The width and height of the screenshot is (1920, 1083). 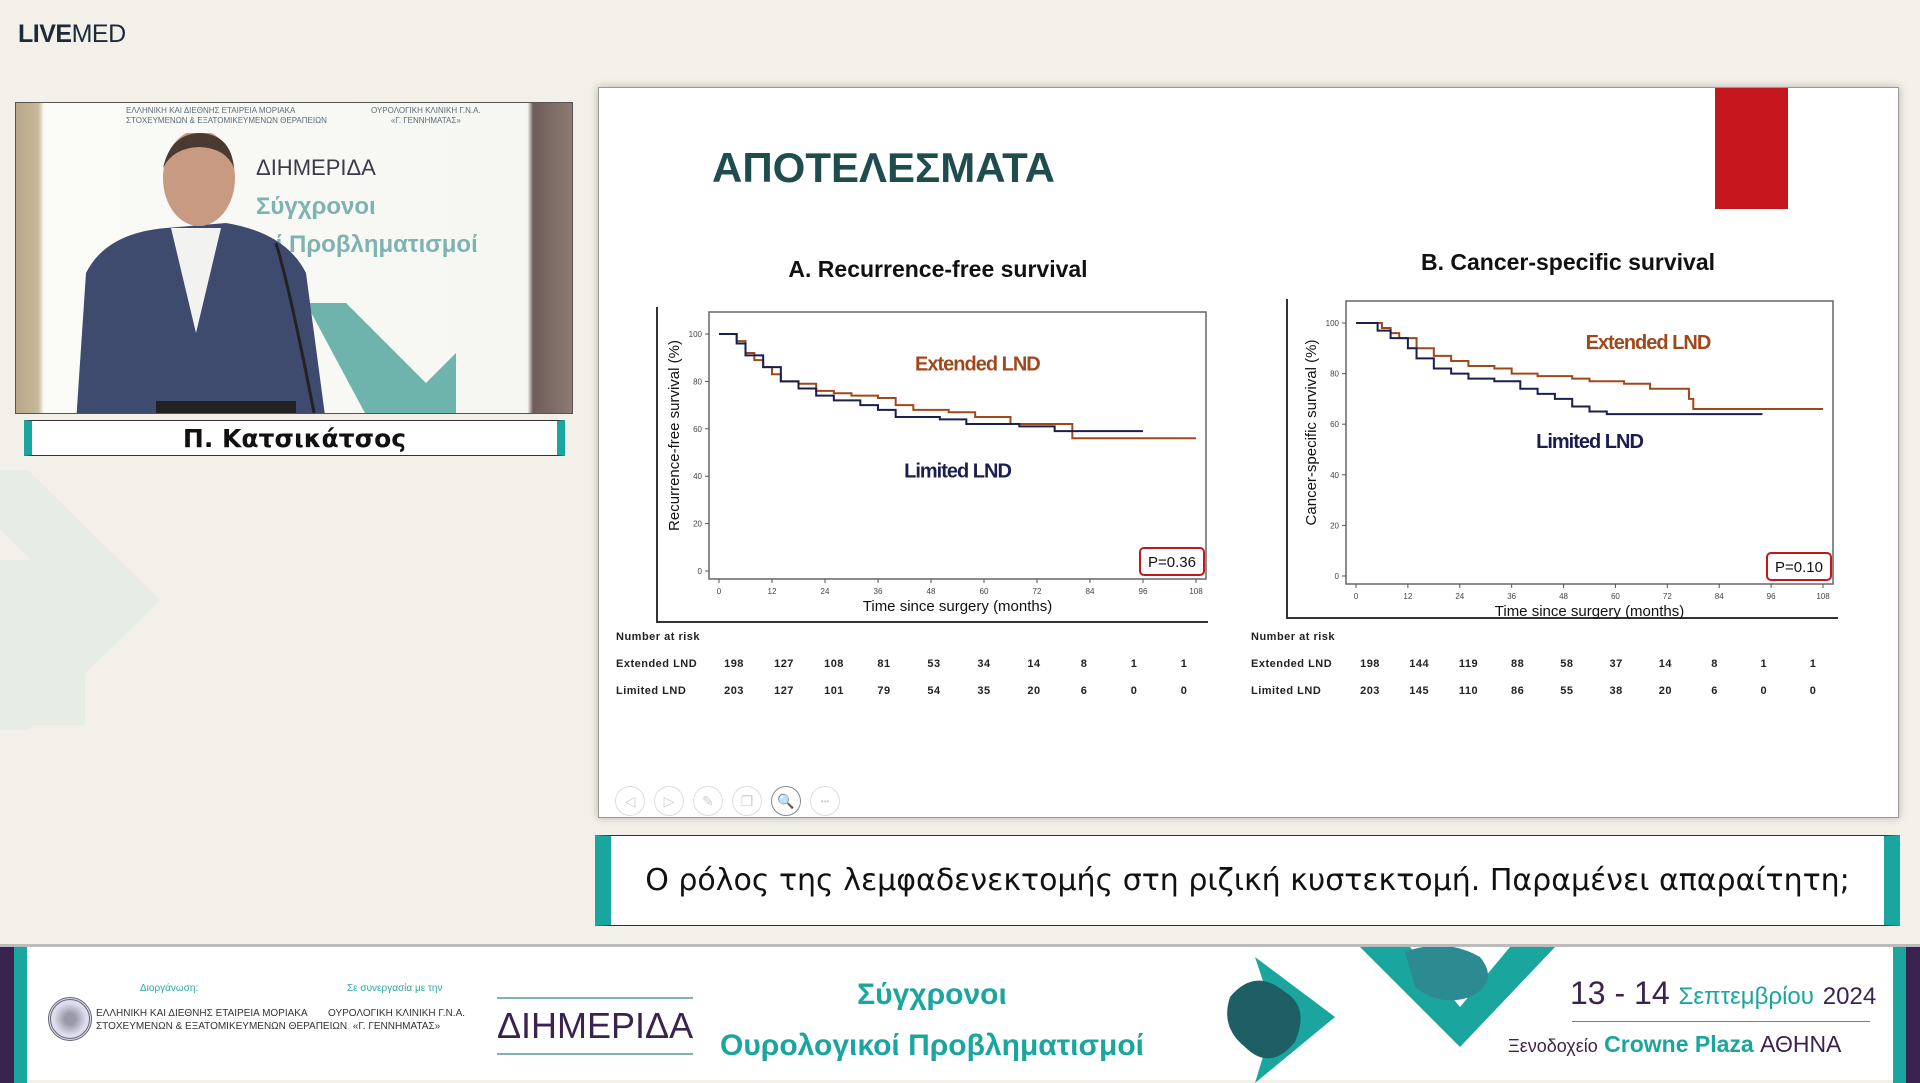 What do you see at coordinates (630, 801) in the screenshot?
I see `previous-icon: ◁` at bounding box center [630, 801].